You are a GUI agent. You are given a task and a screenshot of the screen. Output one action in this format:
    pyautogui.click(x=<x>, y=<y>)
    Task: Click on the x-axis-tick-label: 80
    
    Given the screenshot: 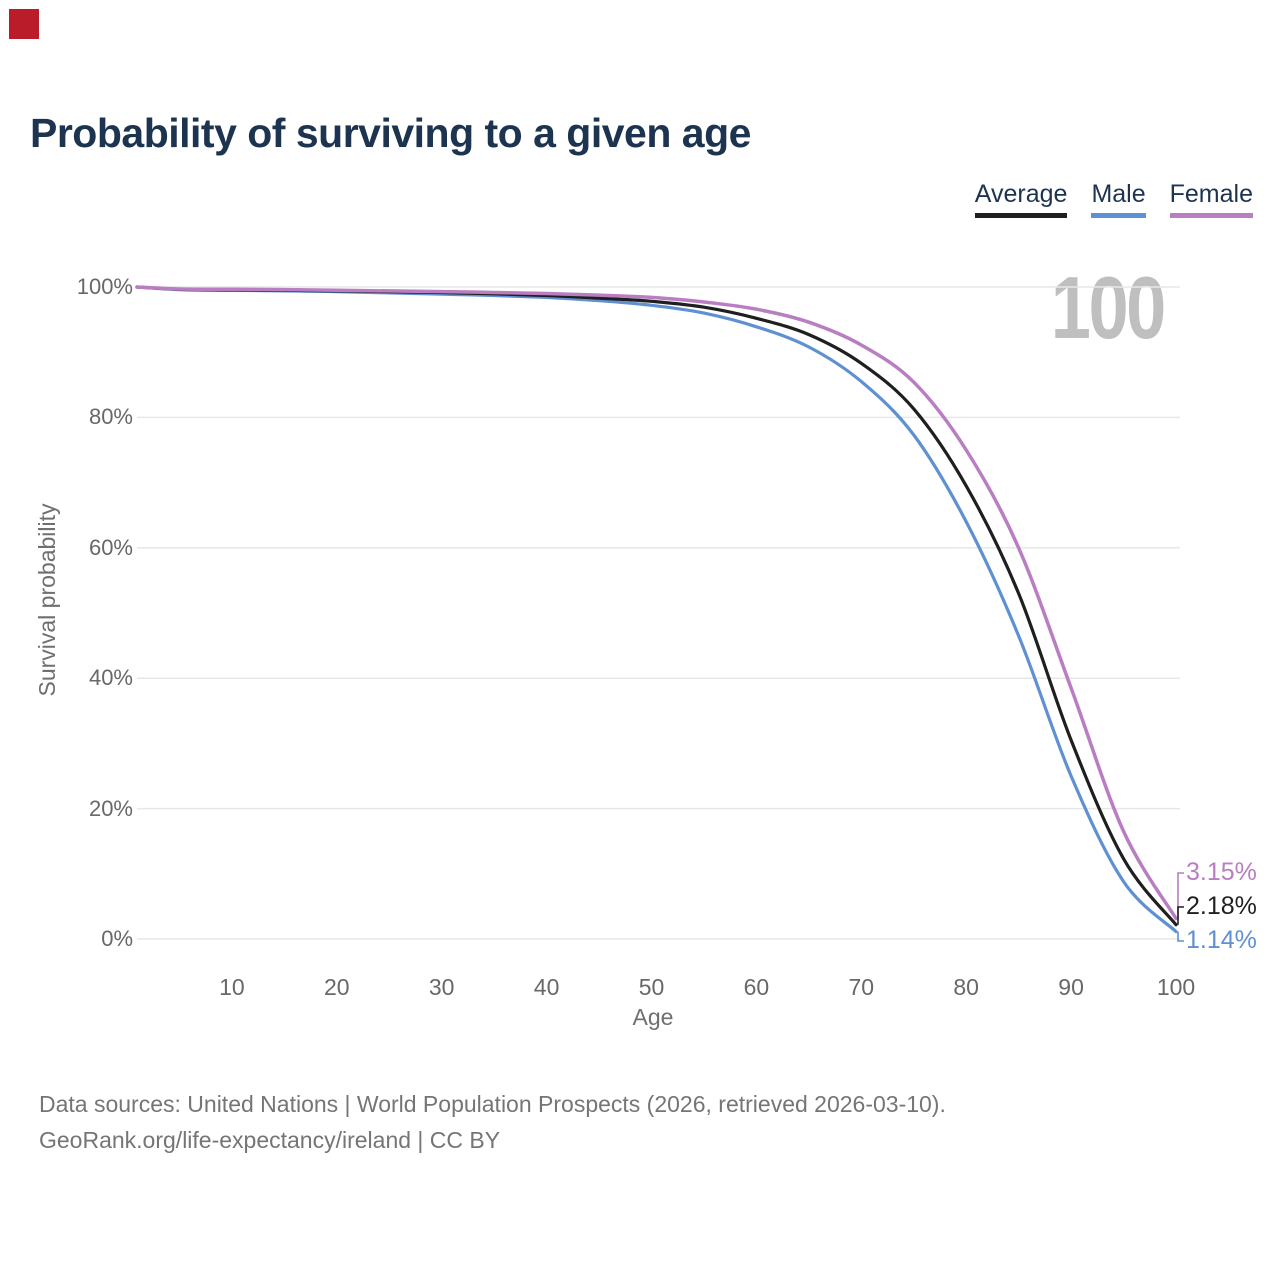 What is the action you would take?
    pyautogui.click(x=966, y=987)
    